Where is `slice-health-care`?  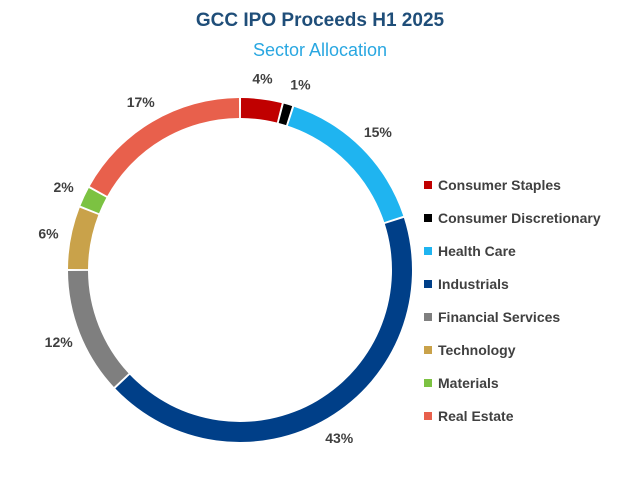 slice-health-care is located at coordinates (345, 164).